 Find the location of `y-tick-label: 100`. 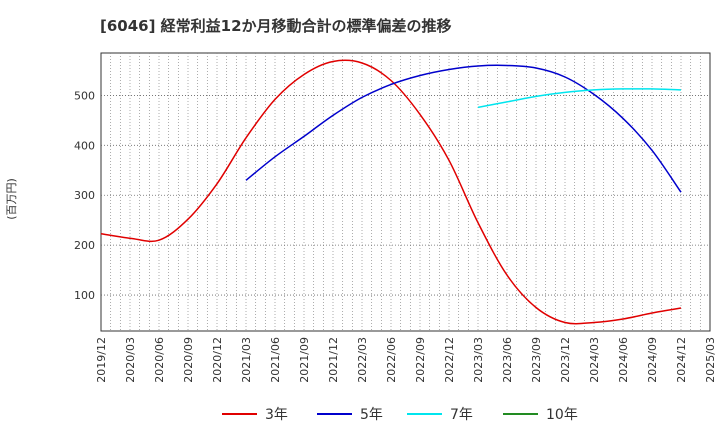

y-tick-label: 100 is located at coordinates (84, 295).